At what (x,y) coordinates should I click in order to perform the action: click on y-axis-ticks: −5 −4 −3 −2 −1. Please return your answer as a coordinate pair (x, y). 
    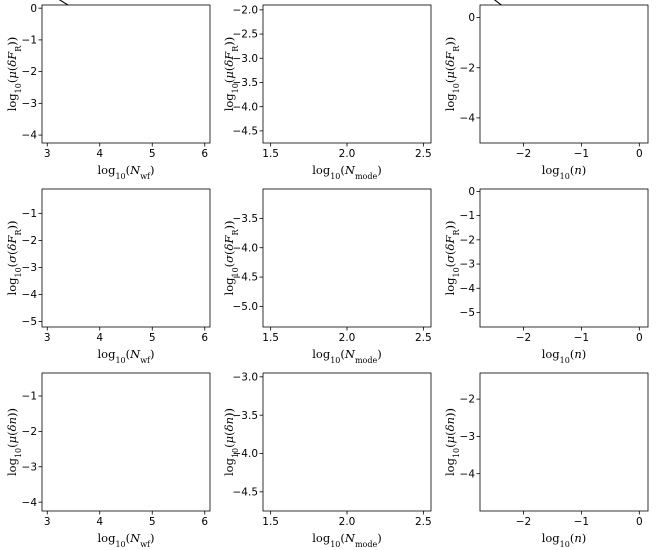
    Looking at the image, I should click on (32, 268).